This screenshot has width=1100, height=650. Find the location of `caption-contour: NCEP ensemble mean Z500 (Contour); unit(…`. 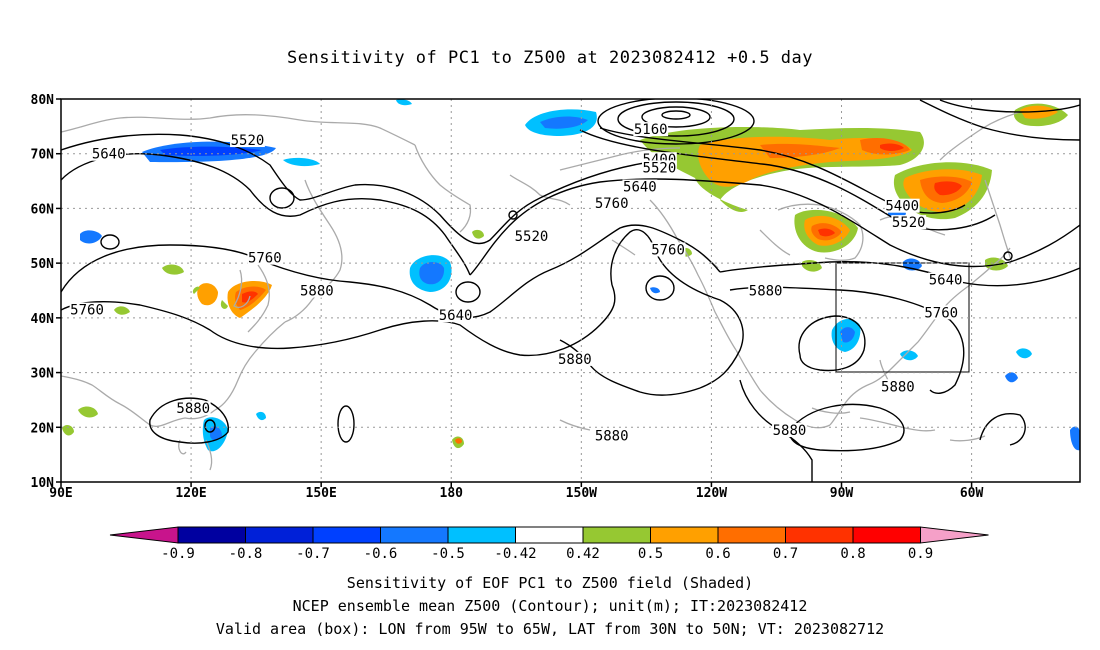

caption-contour: NCEP ensemble mean Z500 (Contour); unit(… is located at coordinates (550, 606).